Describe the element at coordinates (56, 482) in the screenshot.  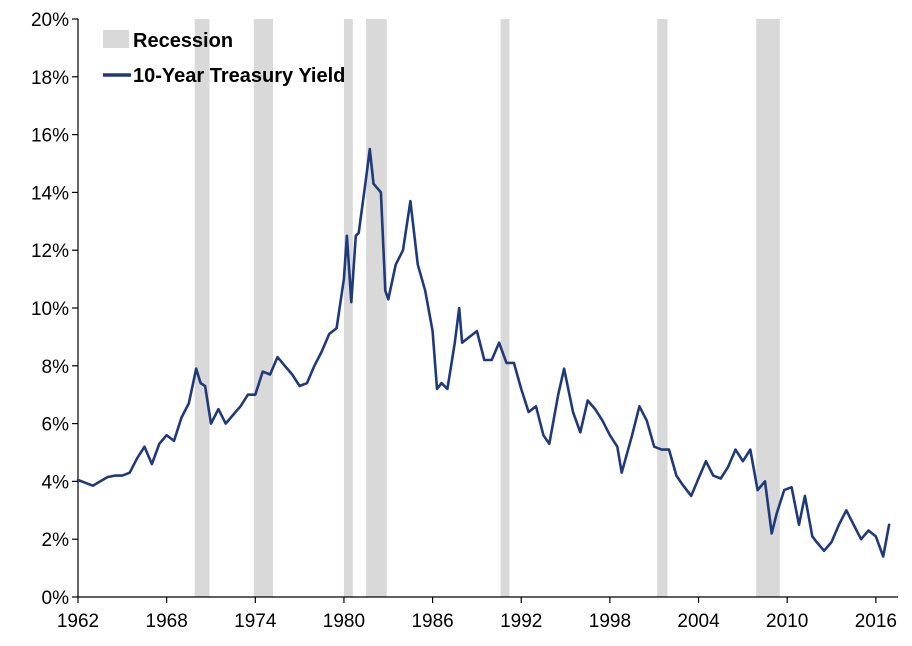
I see `y-tick-label: 4%` at that location.